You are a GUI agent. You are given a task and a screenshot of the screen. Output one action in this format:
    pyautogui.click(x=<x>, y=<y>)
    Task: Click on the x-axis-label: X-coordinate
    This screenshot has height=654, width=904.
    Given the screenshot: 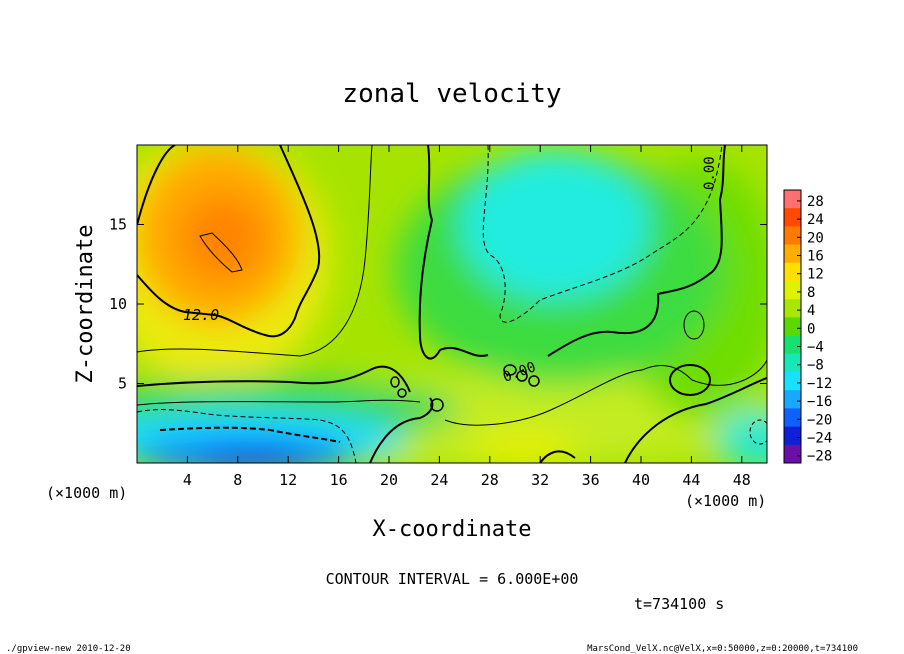 What is the action you would take?
    pyautogui.click(x=452, y=529)
    